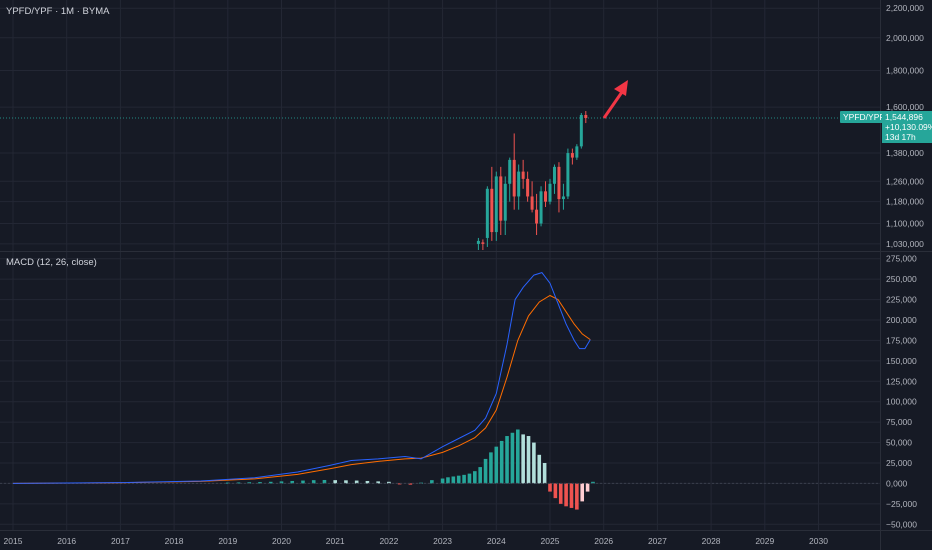  Describe the element at coordinates (901, 340) in the screenshot. I see `macd-tick-label: 175,000` at that location.